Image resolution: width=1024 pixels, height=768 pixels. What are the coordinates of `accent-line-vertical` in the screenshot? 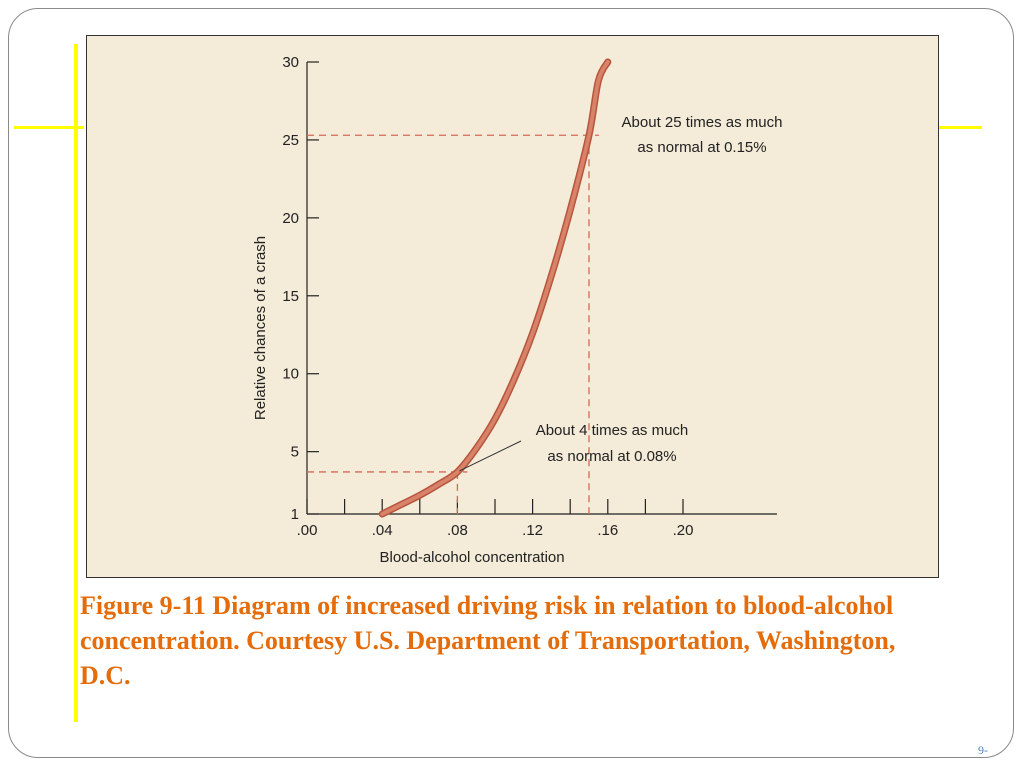 It's located at (76, 383).